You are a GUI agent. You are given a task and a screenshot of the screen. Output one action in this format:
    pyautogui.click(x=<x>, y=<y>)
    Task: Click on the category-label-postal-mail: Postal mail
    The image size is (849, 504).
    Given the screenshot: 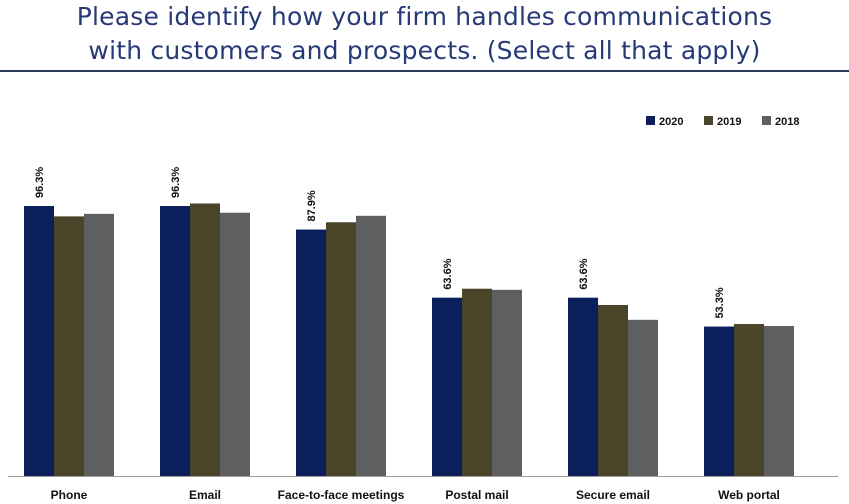 What is the action you would take?
    pyautogui.click(x=476, y=495)
    